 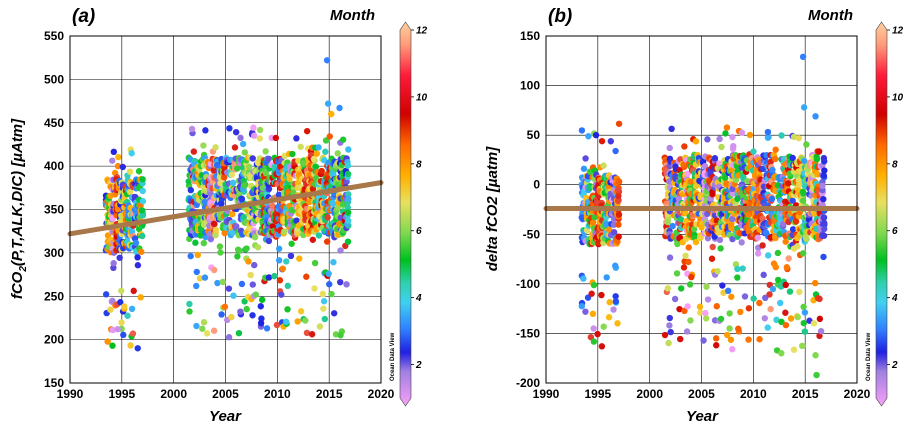 I want to click on x-tick-label: 1995, so click(x=121, y=394).